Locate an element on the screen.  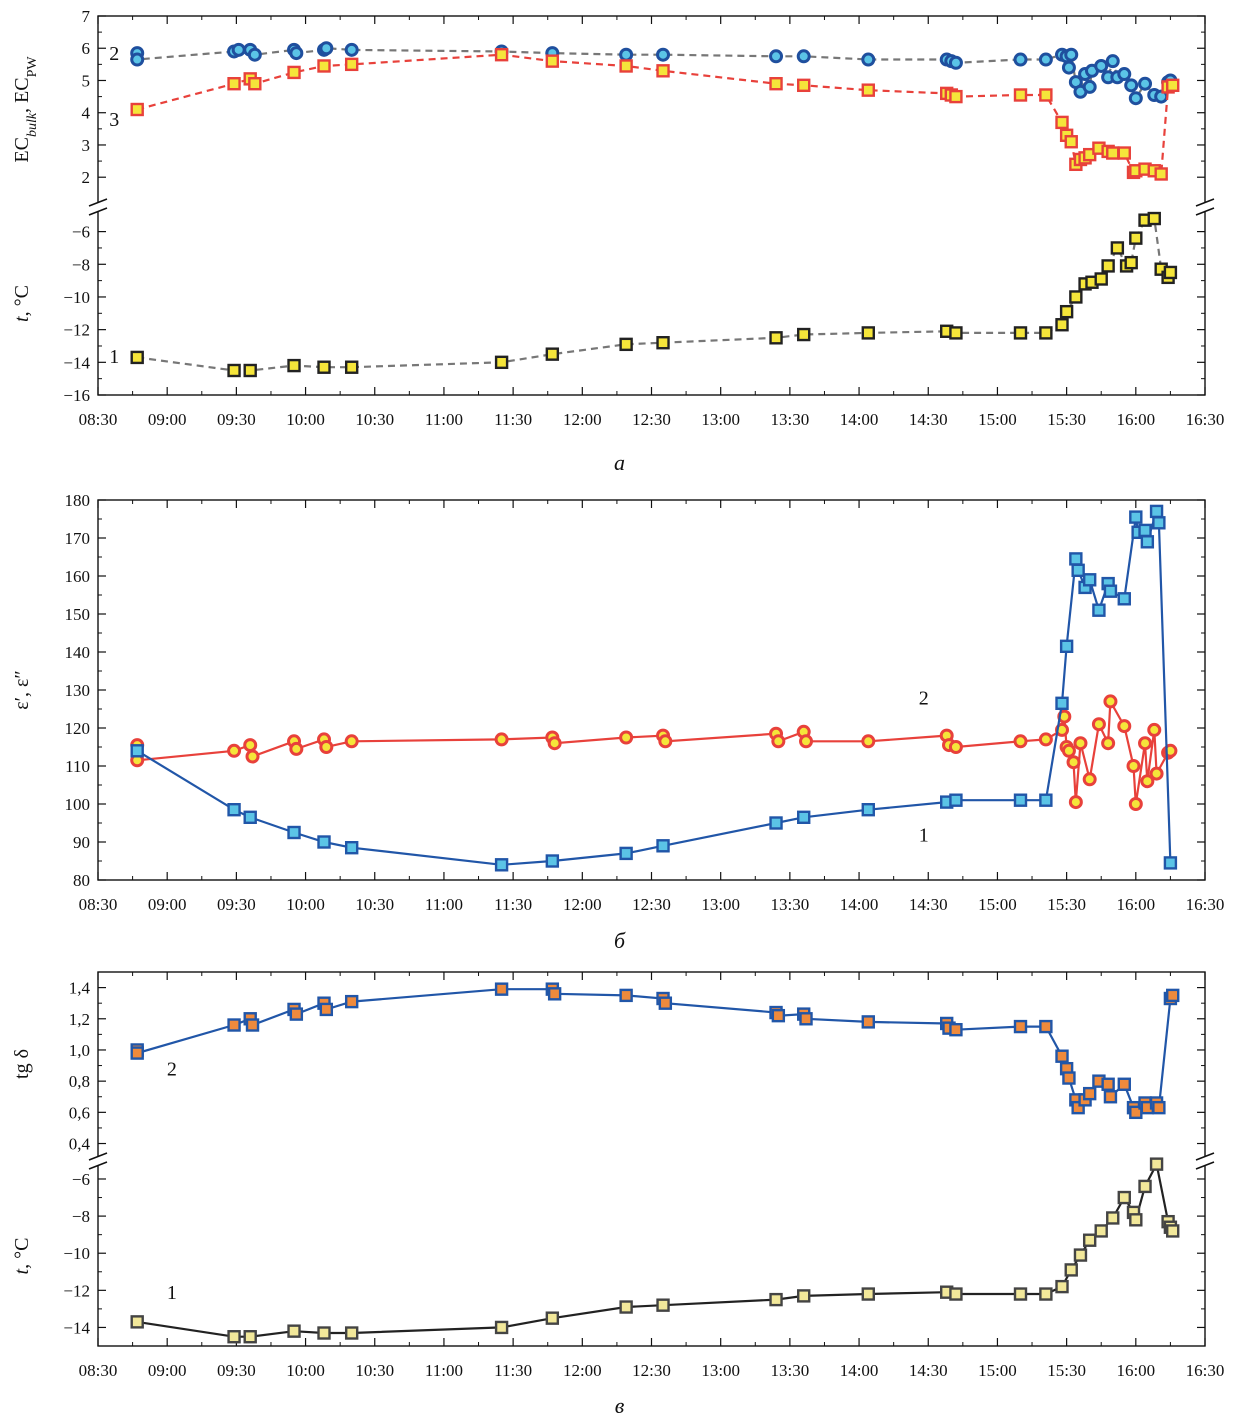
series-label-2: 2 is located at coordinates (114, 54).